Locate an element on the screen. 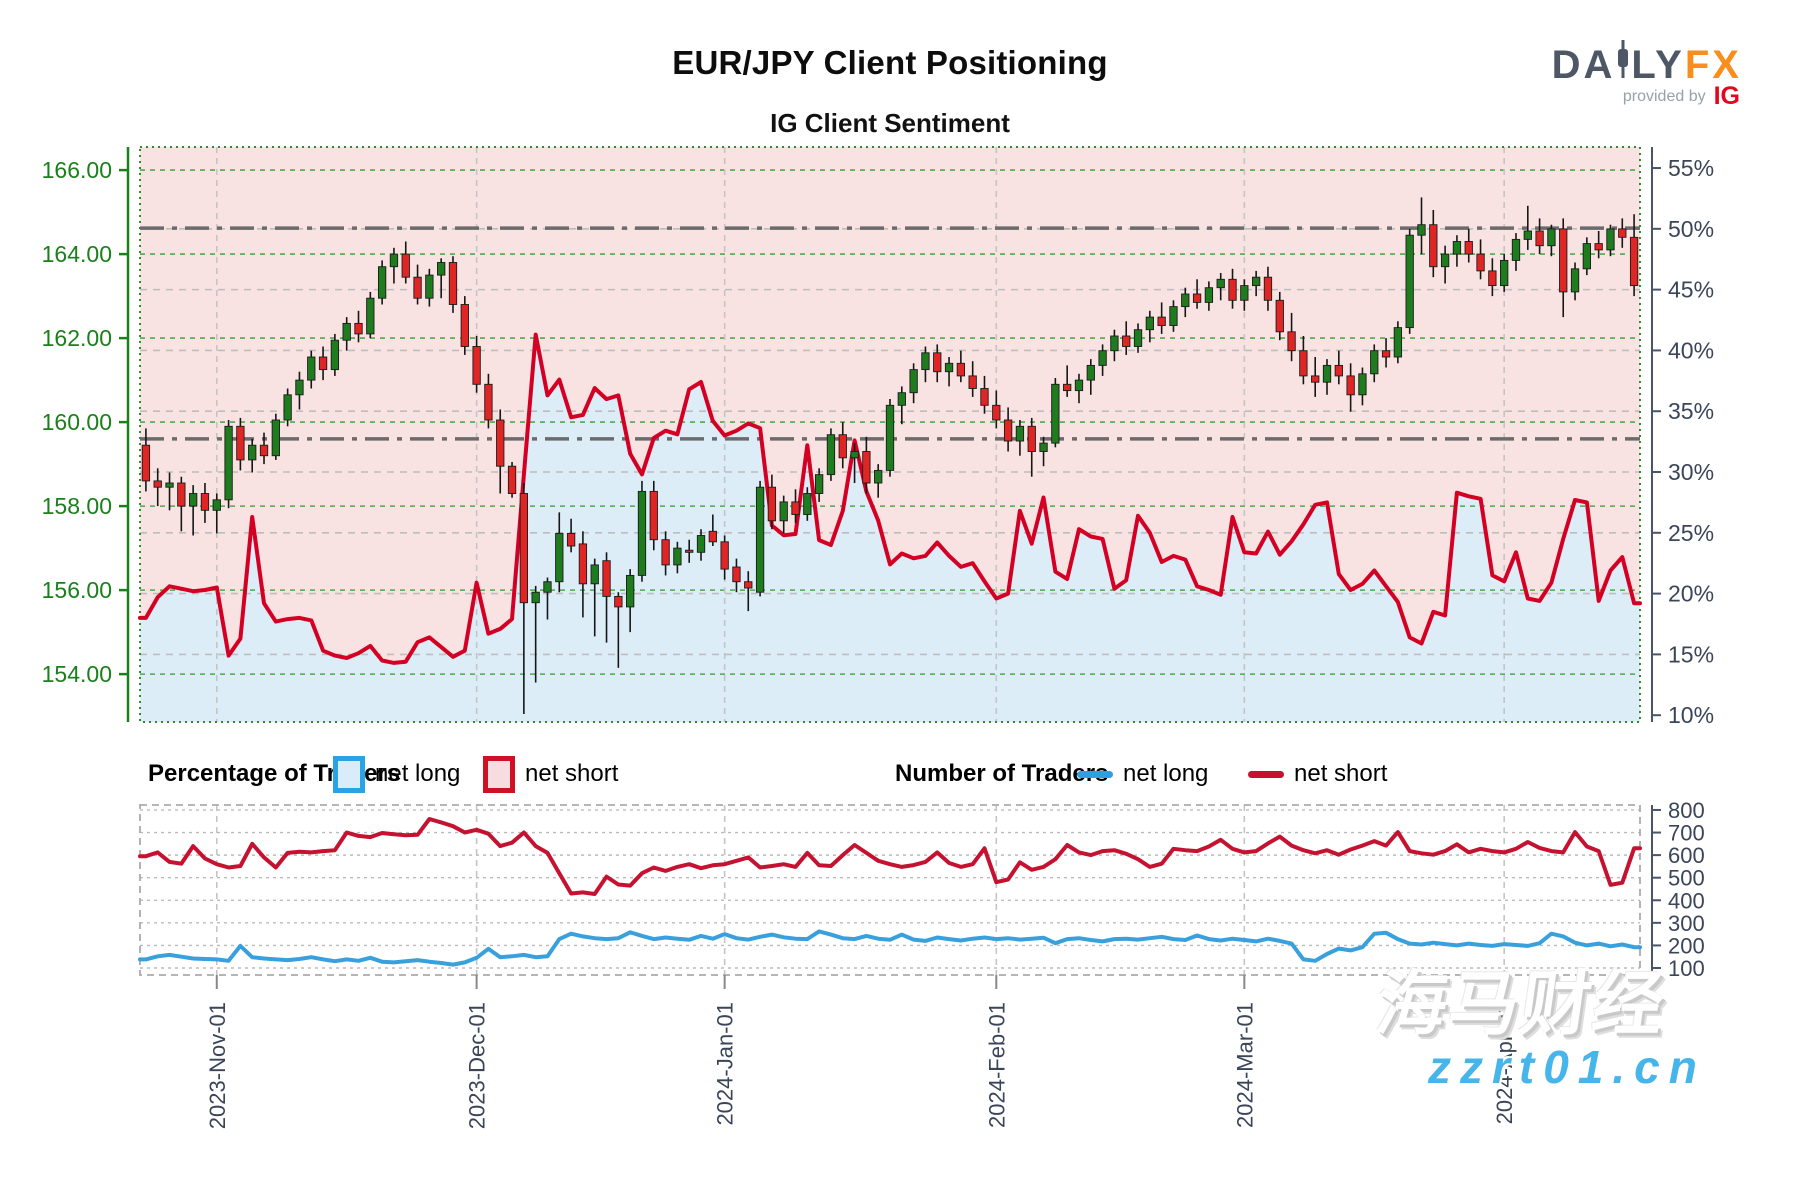 The width and height of the screenshot is (1800, 1200). dailyfx-logo: DA LYFX is located at coordinates (1647, 62).